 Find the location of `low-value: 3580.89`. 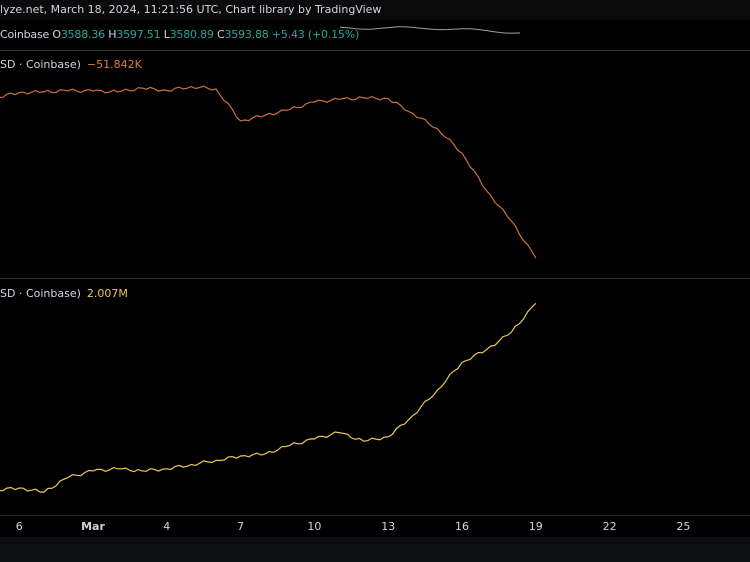

low-value: 3580.89 is located at coordinates (191, 34).